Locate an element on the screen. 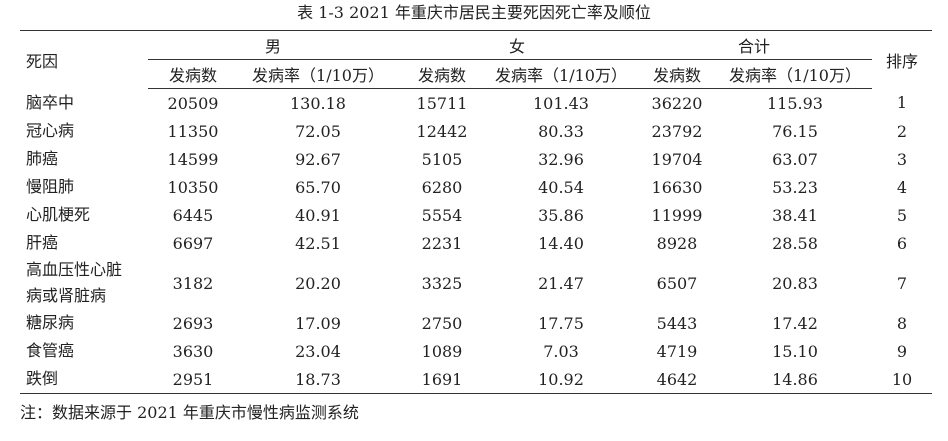 The width and height of the screenshot is (948, 441). table-row: 肝癌 6697 42.51 2231 14.40 8928 28.58 6 is located at coordinates (476, 243).